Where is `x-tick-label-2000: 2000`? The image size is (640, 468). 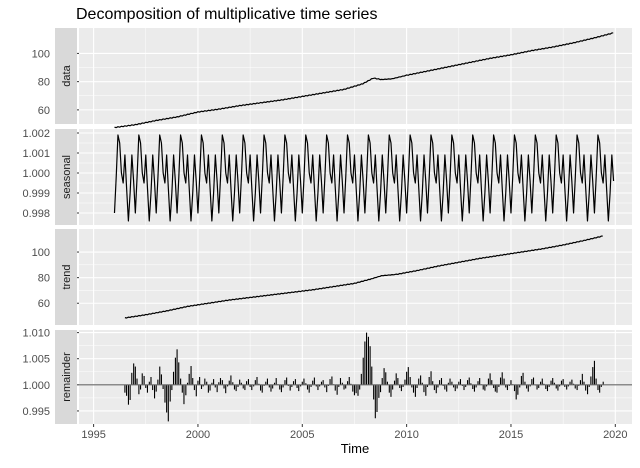 x-tick-label-2000: 2000 is located at coordinates (198, 435).